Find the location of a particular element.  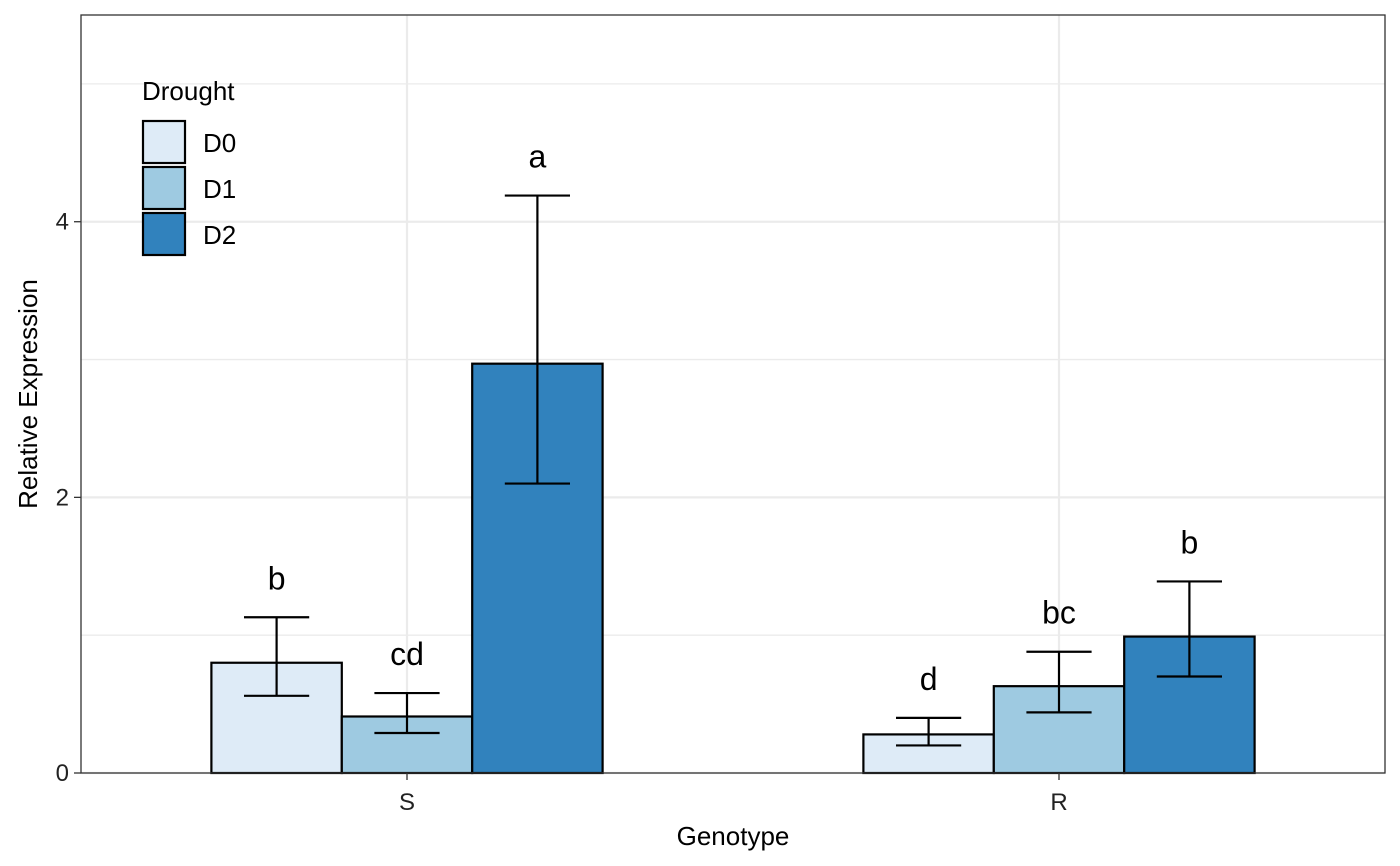

significance-label-D0-R: d is located at coordinates (929, 679).